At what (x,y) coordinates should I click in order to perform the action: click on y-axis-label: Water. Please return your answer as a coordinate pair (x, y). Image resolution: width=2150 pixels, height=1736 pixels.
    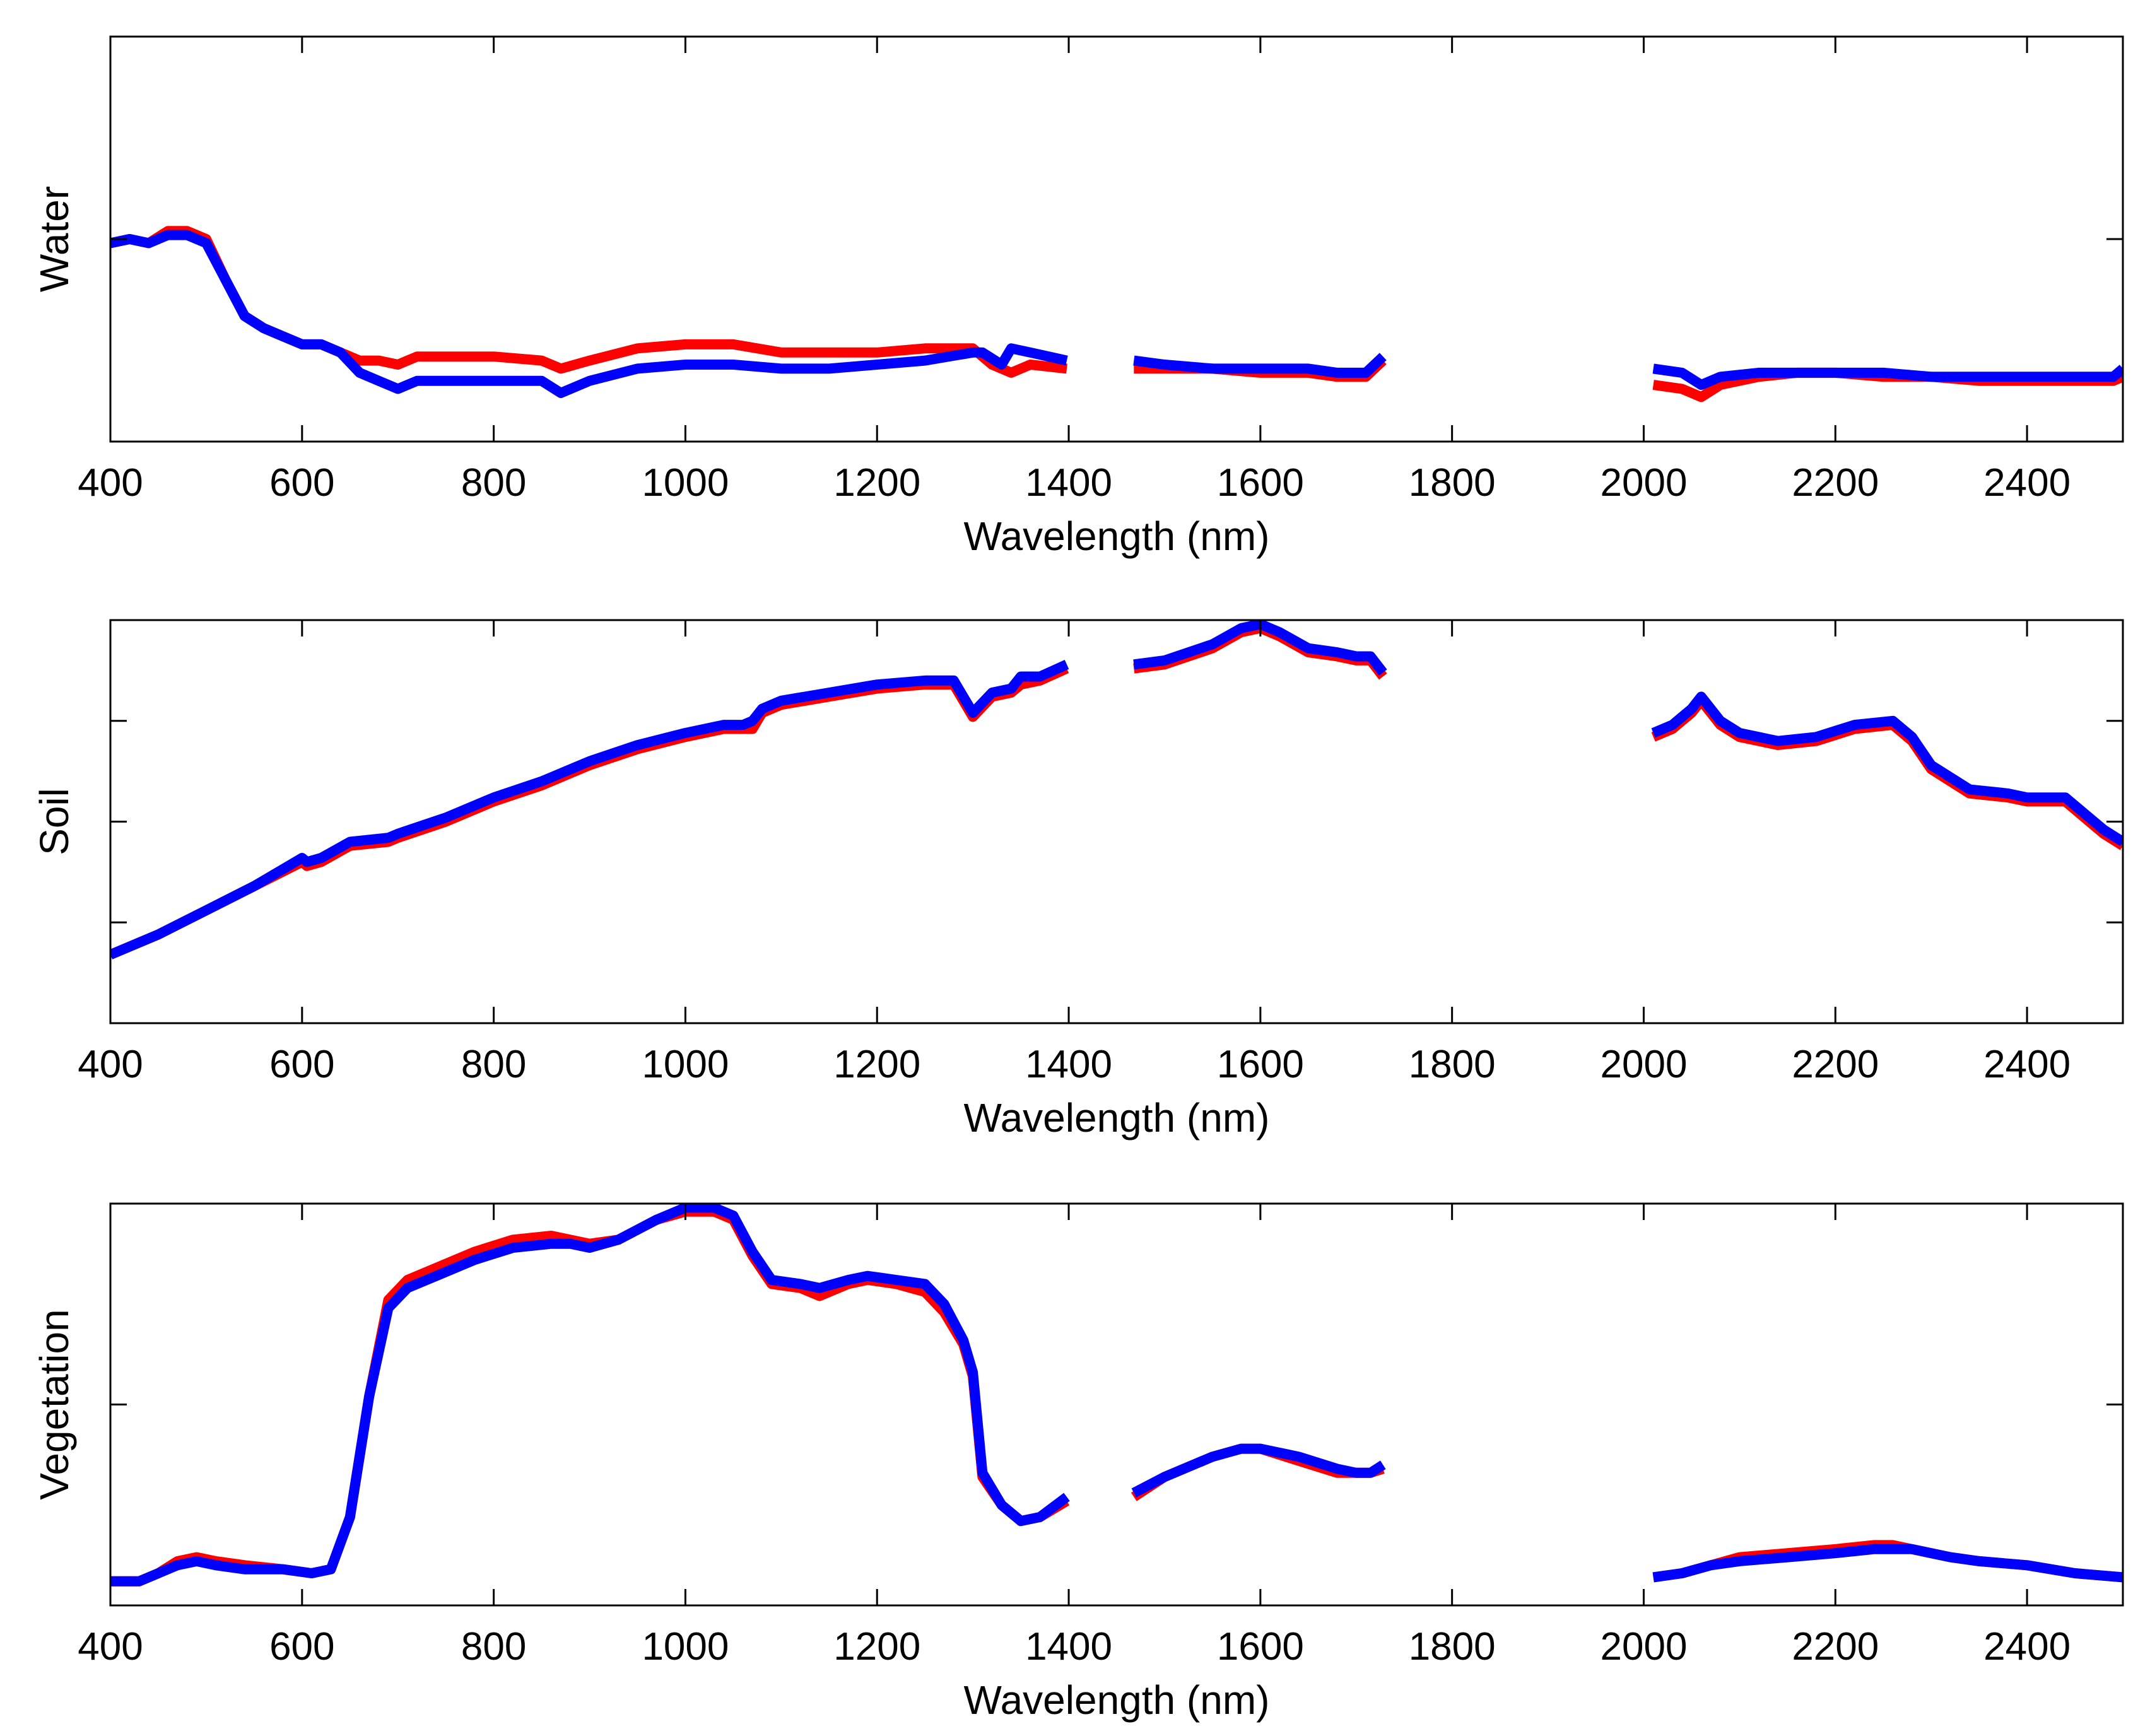
    Looking at the image, I should click on (54, 239).